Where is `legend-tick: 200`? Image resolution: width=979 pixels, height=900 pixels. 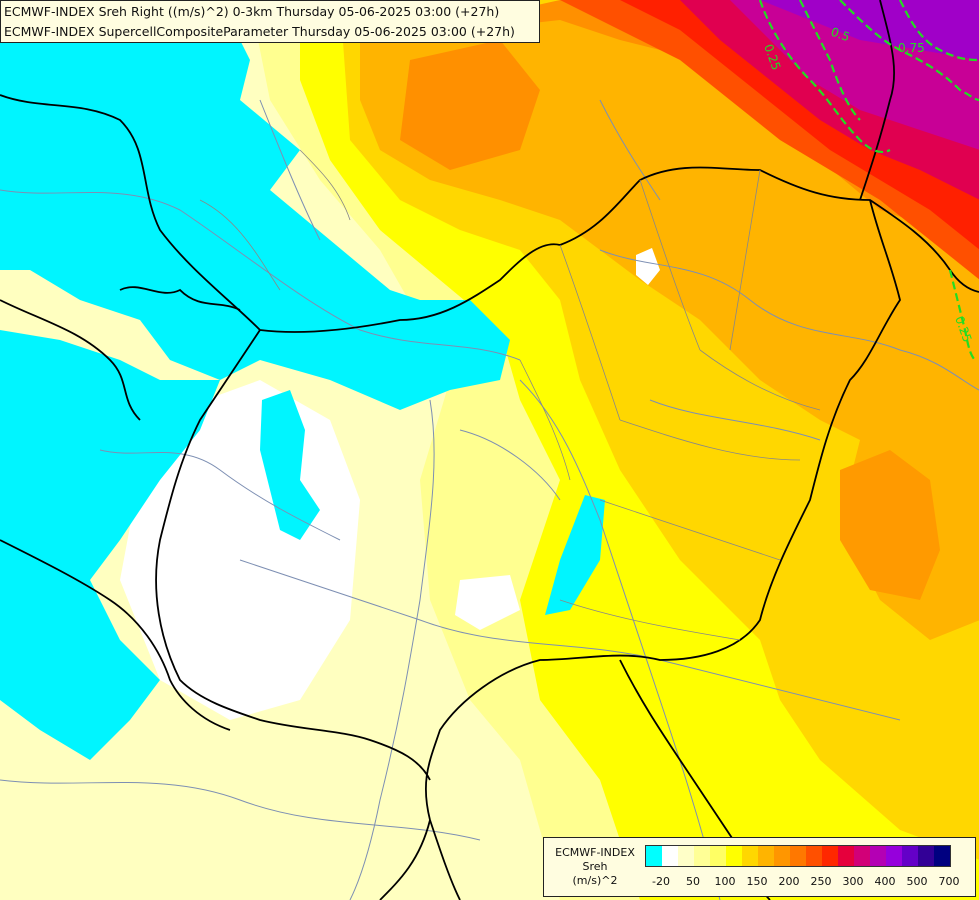
legend-tick: 200 is located at coordinates (789, 881).